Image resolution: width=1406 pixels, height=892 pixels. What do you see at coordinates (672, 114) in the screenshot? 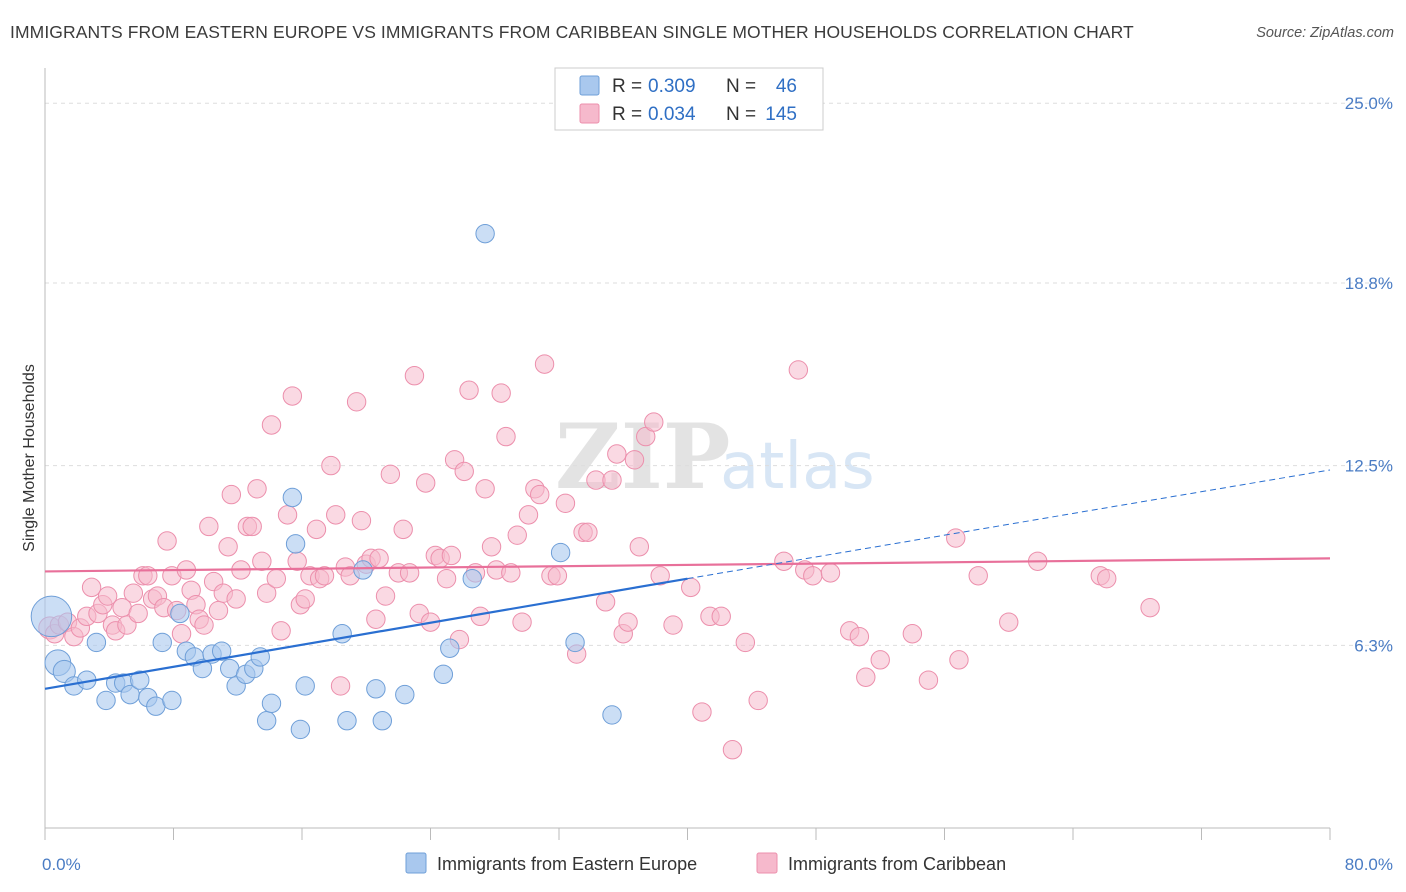
I see `legend-r-value: 0.034` at bounding box center [672, 114].